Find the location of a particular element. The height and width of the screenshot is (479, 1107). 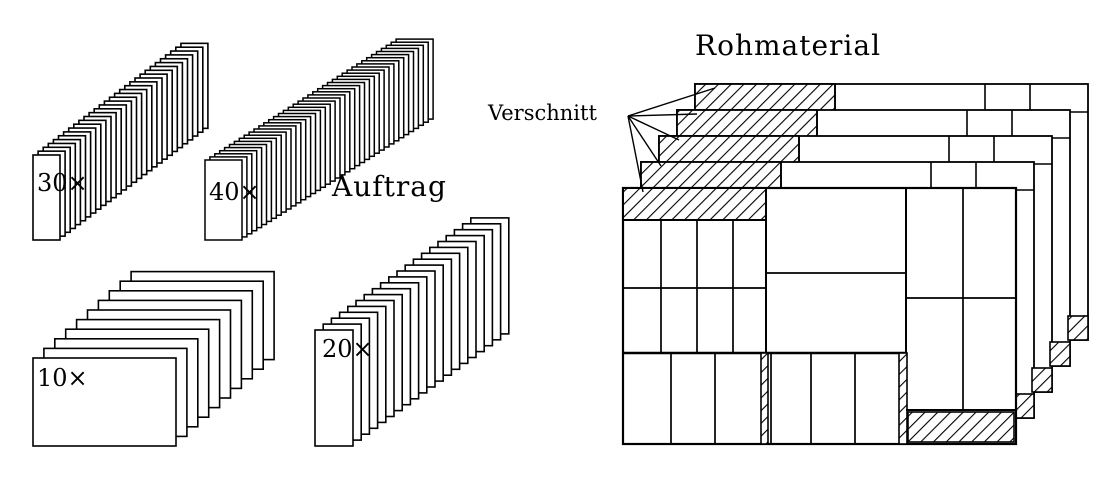

stack-20-count-label: 20× is located at coordinates (347, 349).